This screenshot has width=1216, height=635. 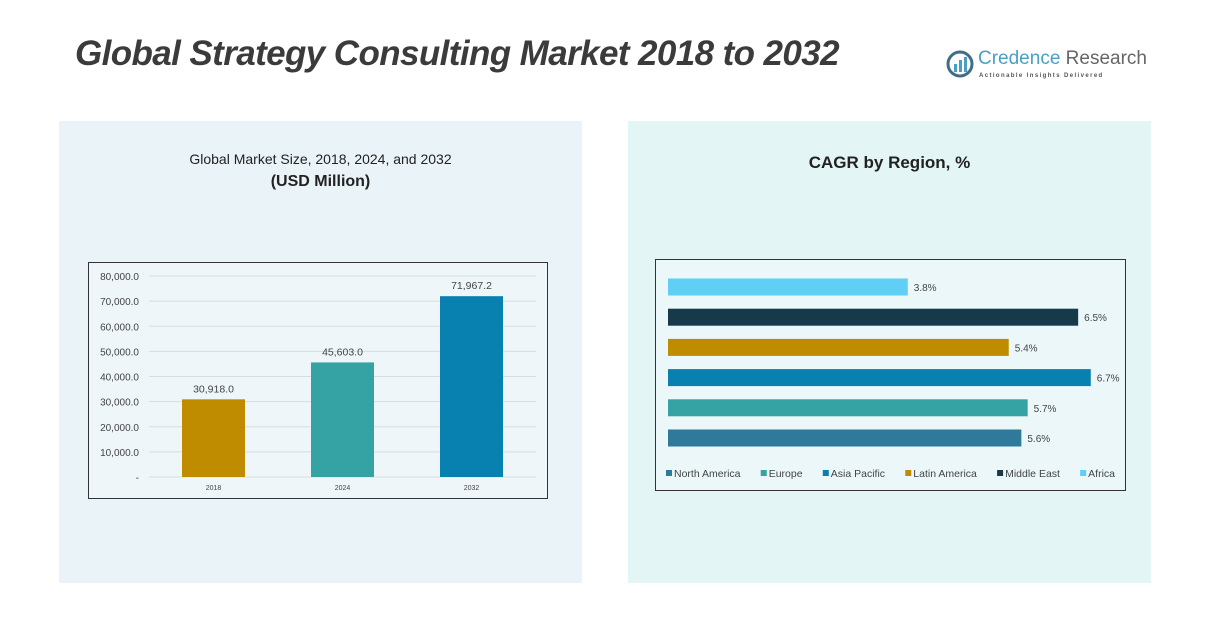 What do you see at coordinates (119, 327) in the screenshot?
I see `y-tick-label: 60,000.0` at bounding box center [119, 327].